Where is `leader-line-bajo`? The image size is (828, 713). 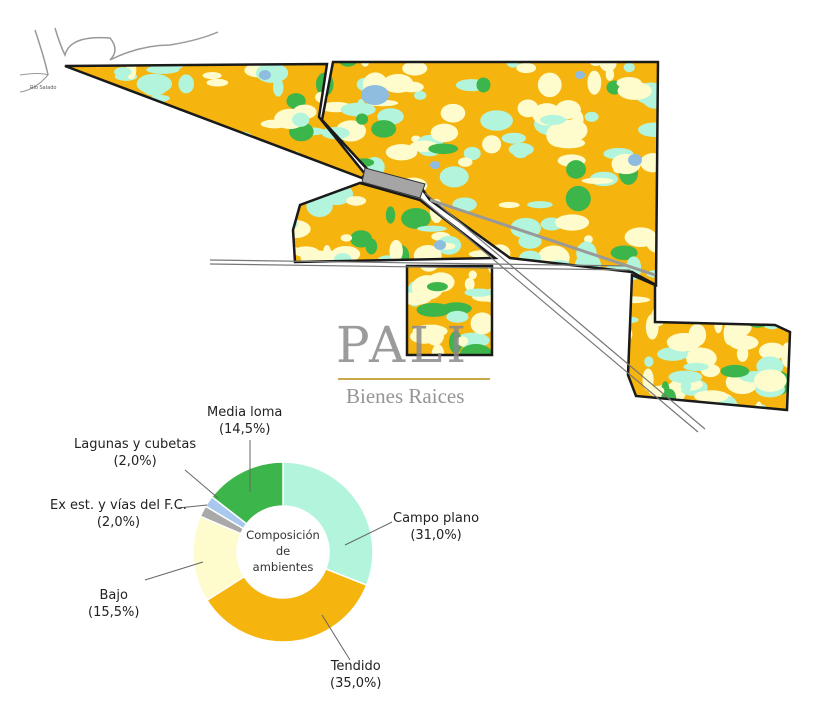
leader-line-bajo is located at coordinates (174, 571).